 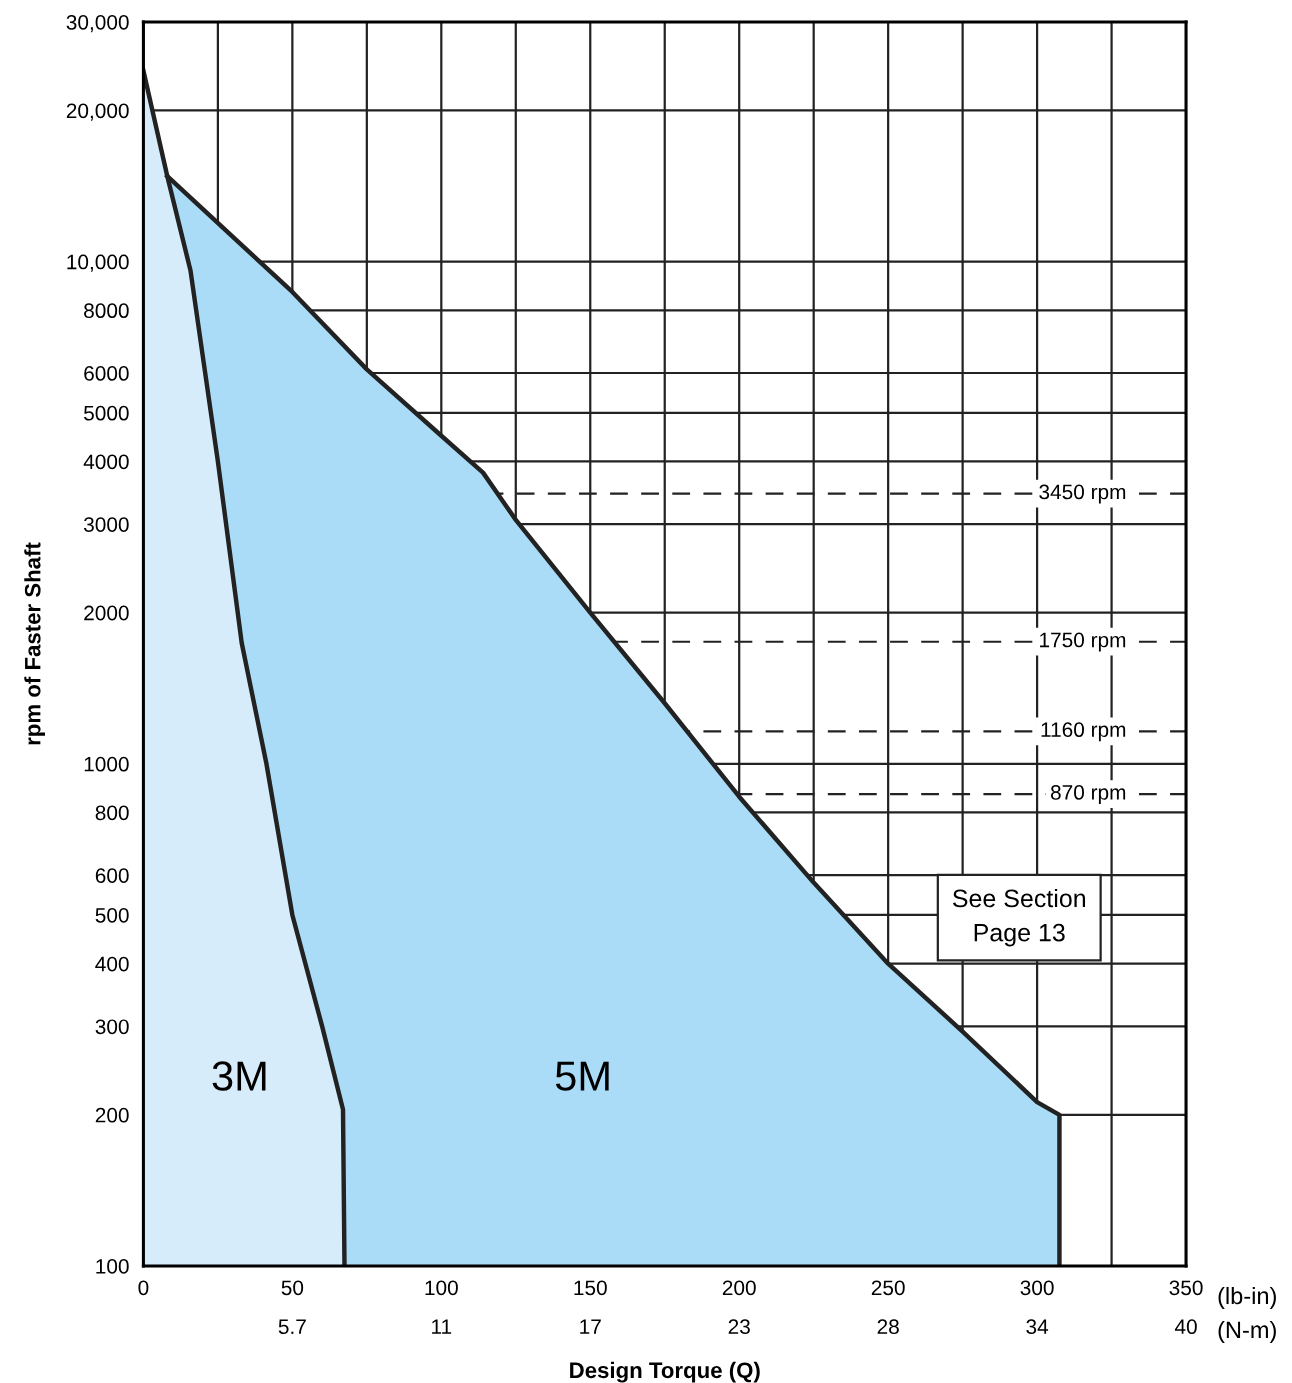 What do you see at coordinates (112, 813) in the screenshot?
I see `y-tick-label: 800` at bounding box center [112, 813].